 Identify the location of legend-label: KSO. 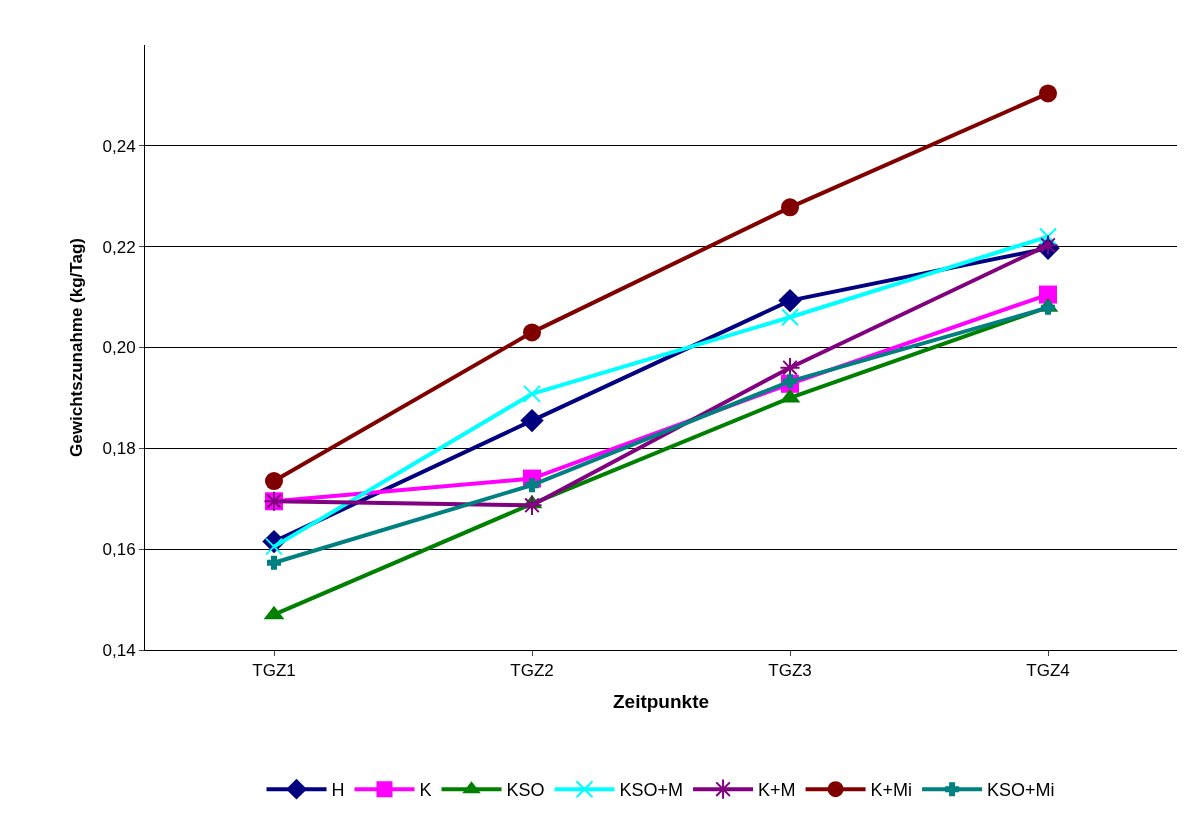
(525, 790).